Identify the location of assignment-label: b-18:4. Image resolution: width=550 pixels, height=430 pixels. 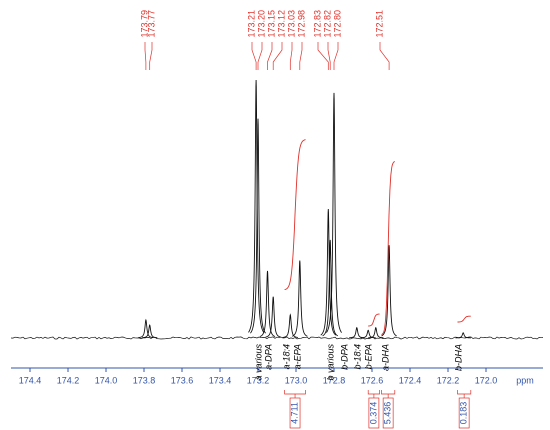
(357, 357).